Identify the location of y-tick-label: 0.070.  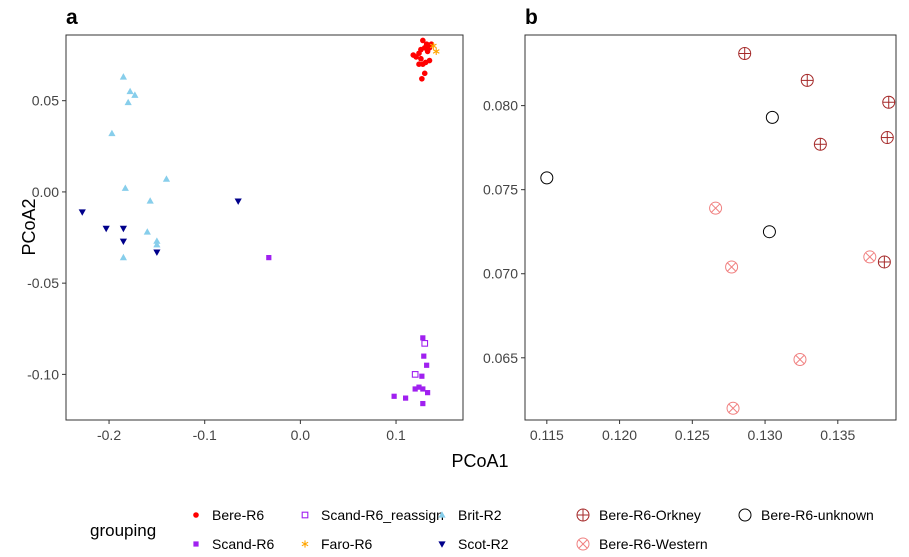
(500, 274).